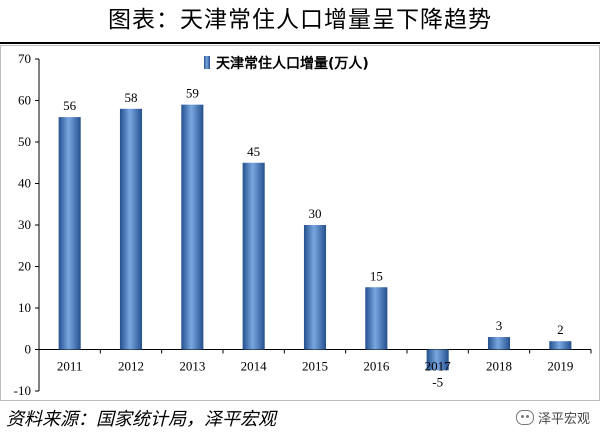 The image size is (600, 439). What do you see at coordinates (192, 93) in the screenshot?
I see `data-label: 59` at bounding box center [192, 93].